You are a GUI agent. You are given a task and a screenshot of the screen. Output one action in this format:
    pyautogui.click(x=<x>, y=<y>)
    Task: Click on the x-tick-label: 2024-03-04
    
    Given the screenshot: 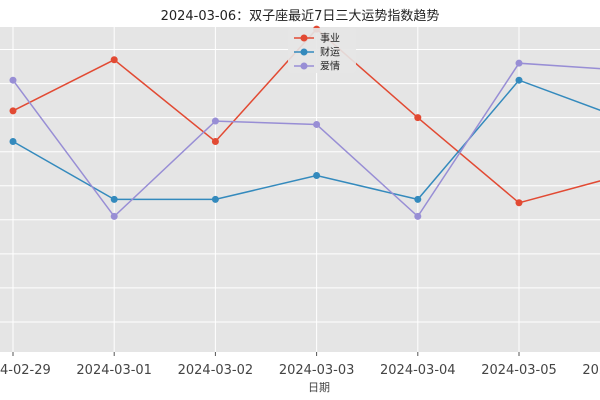 What is the action you would take?
    pyautogui.click(x=418, y=370)
    